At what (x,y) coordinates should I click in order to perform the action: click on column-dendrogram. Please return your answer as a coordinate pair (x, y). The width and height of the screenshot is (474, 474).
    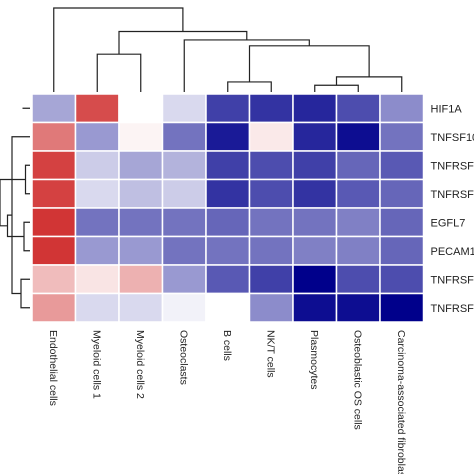
    Looking at the image, I should click on (228, 49).